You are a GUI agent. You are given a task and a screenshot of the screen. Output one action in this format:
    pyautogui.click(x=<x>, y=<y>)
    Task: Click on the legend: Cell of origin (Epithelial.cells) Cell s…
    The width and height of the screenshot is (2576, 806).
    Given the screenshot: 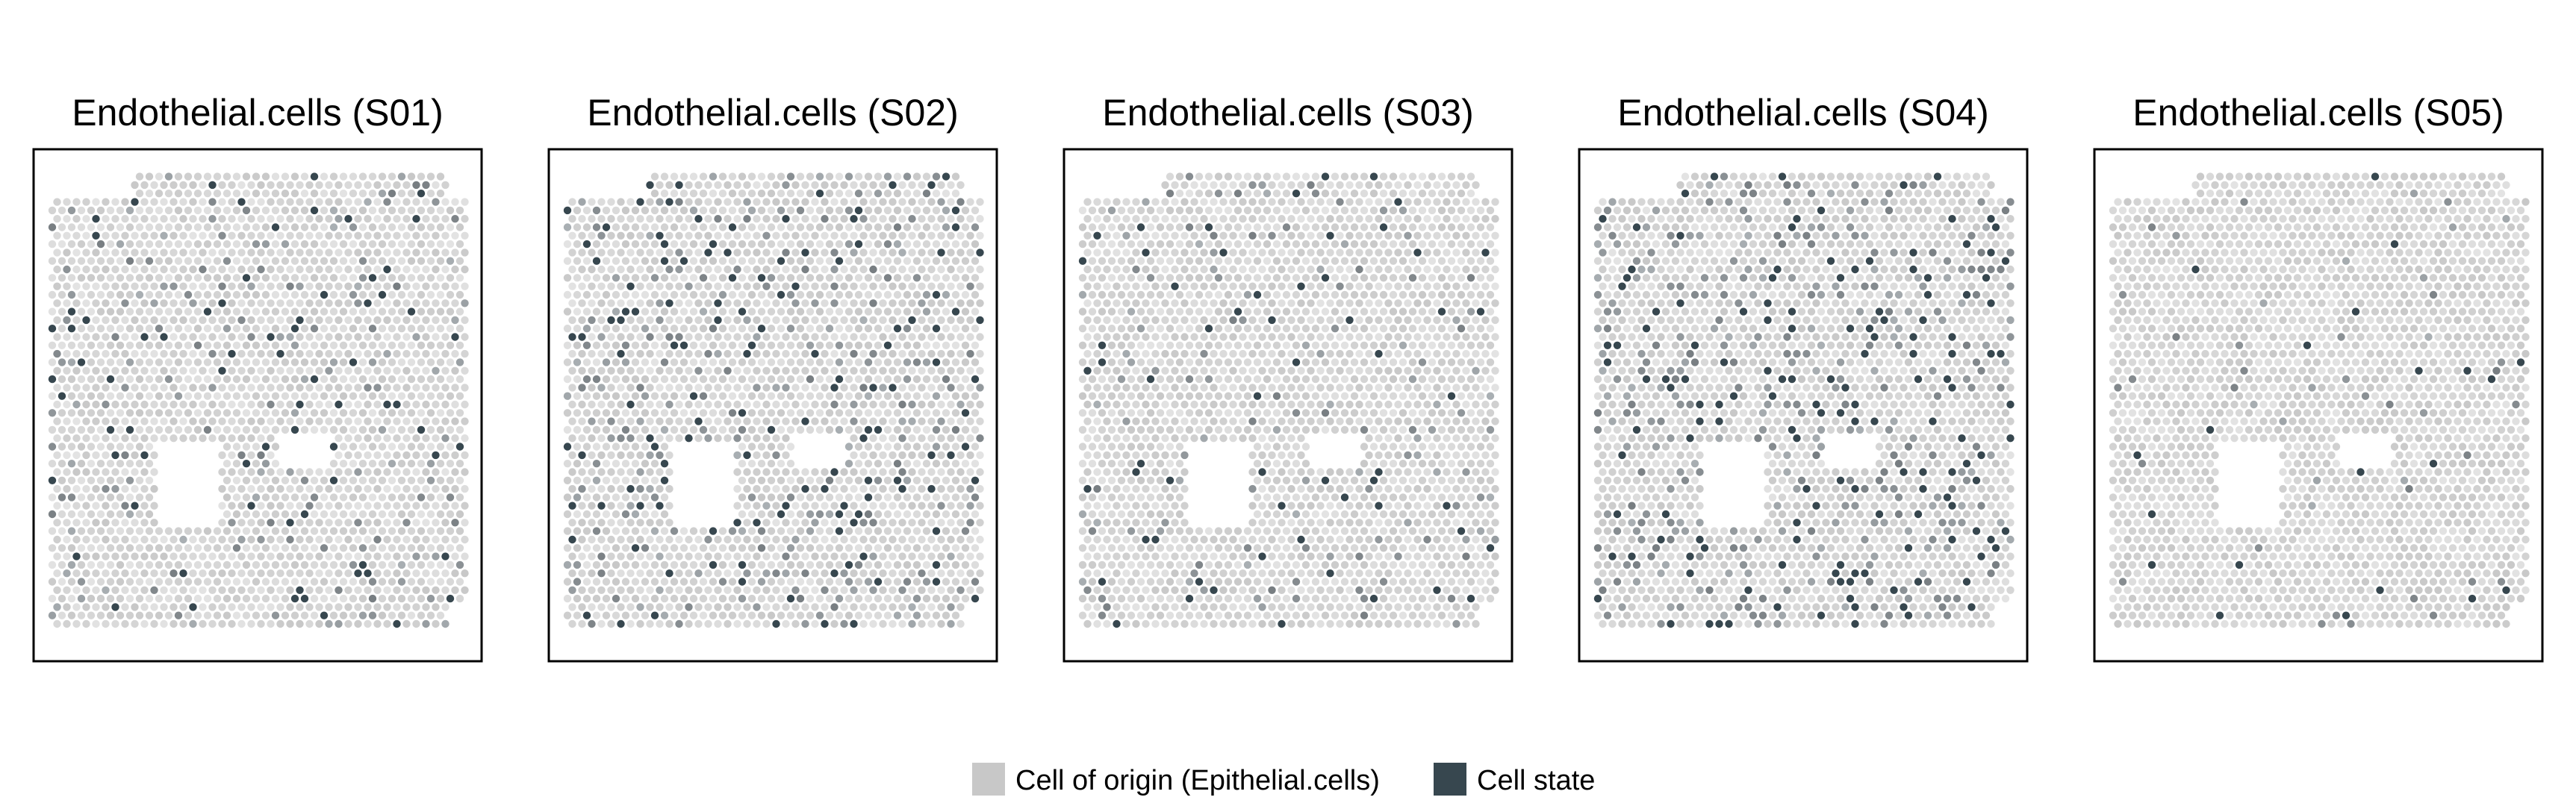 What is the action you would take?
    pyautogui.click(x=1283, y=780)
    